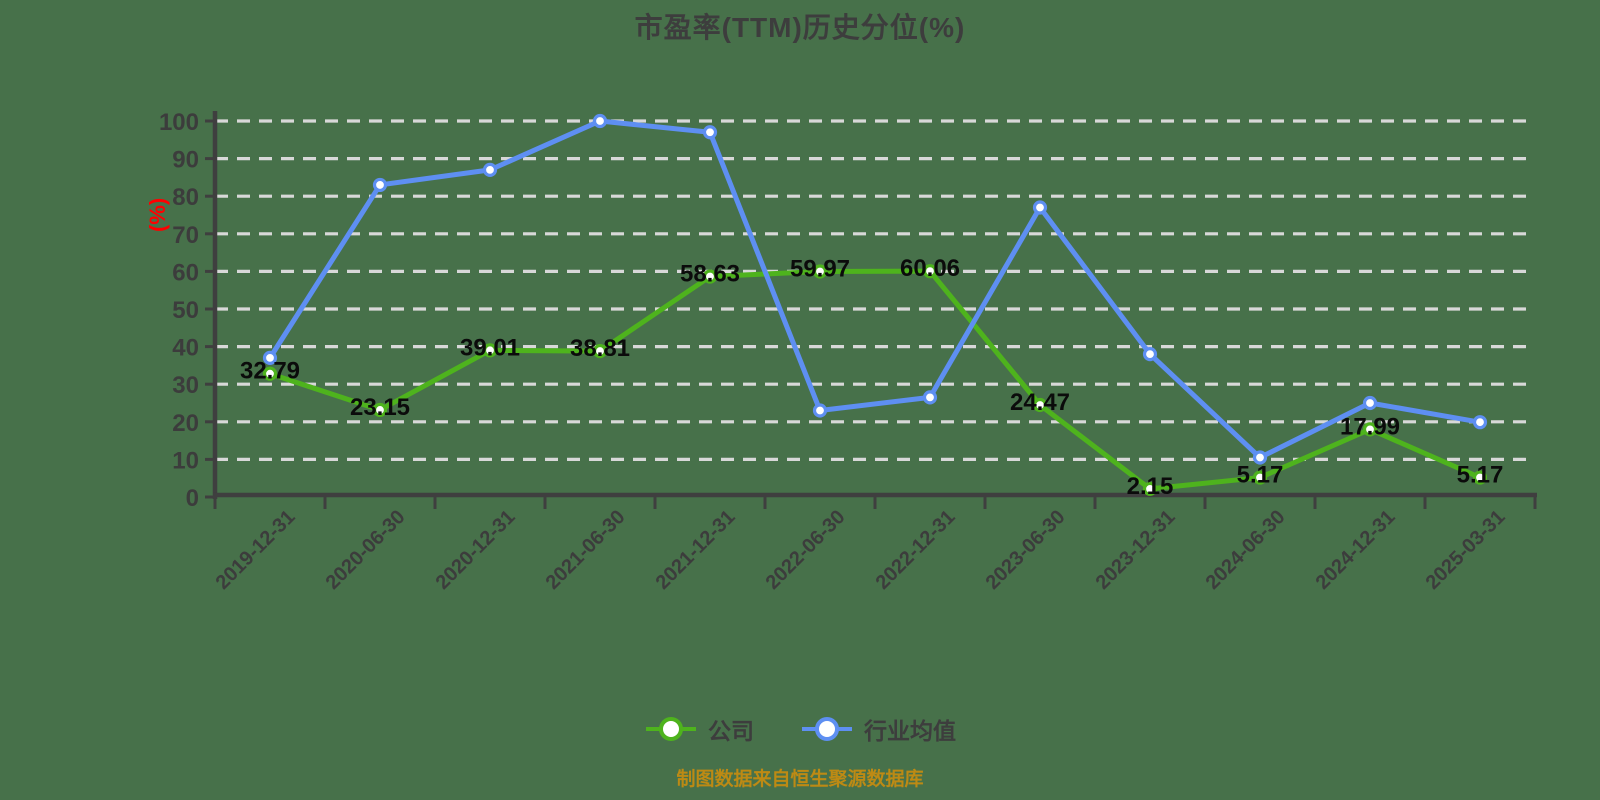 This screenshot has height=800, width=1600. Describe the element at coordinates (185, 423) in the screenshot. I see `y-tick-label: 20` at that location.